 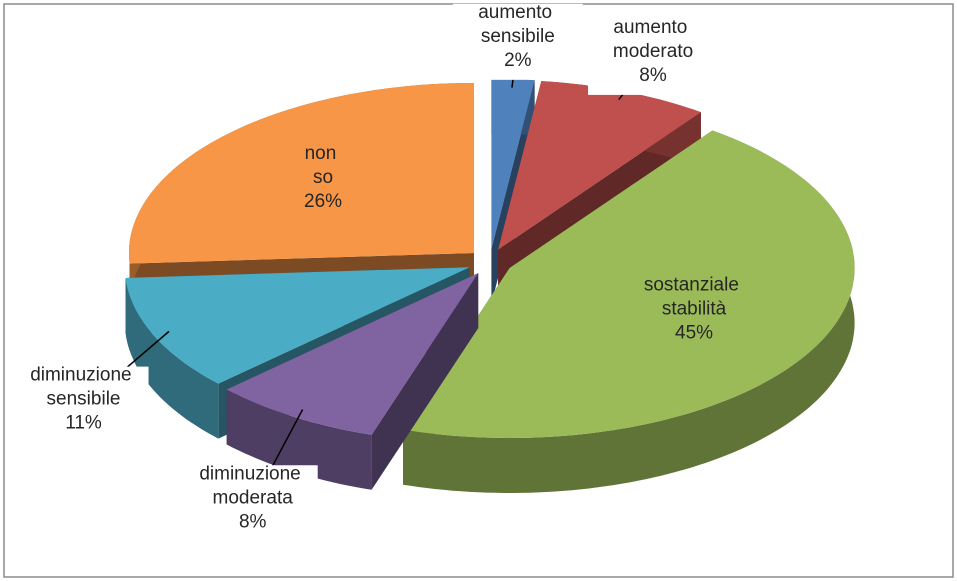 What do you see at coordinates (653, 51) in the screenshot?
I see `category-label-line: moderato` at bounding box center [653, 51].